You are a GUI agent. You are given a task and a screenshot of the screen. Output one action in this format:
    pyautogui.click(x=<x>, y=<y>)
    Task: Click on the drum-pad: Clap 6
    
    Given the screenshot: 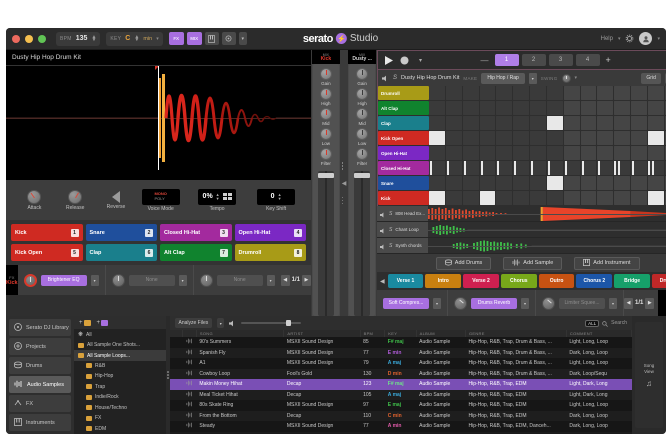 What is the action you would take?
    pyautogui.click(x=121, y=252)
    